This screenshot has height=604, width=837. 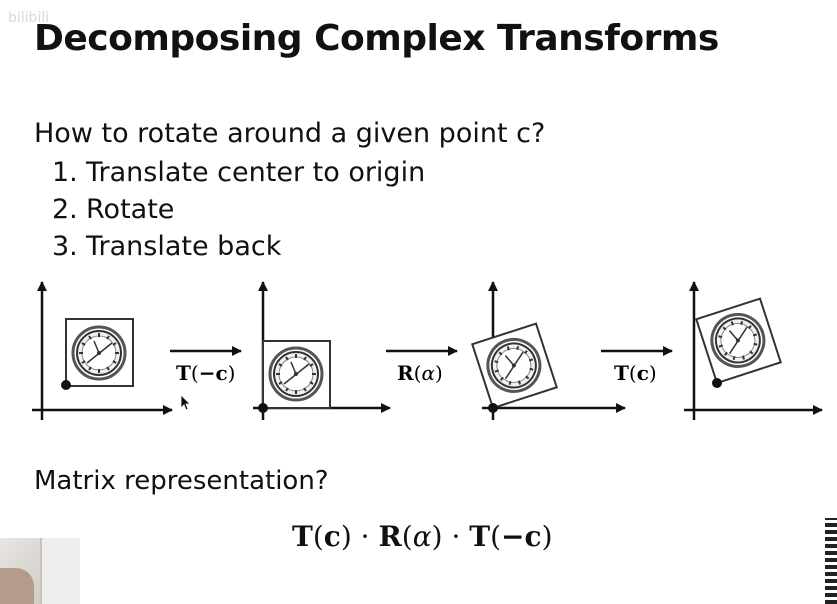 I want to click on operation-arrow-2: R(α), so click(x=422, y=365).